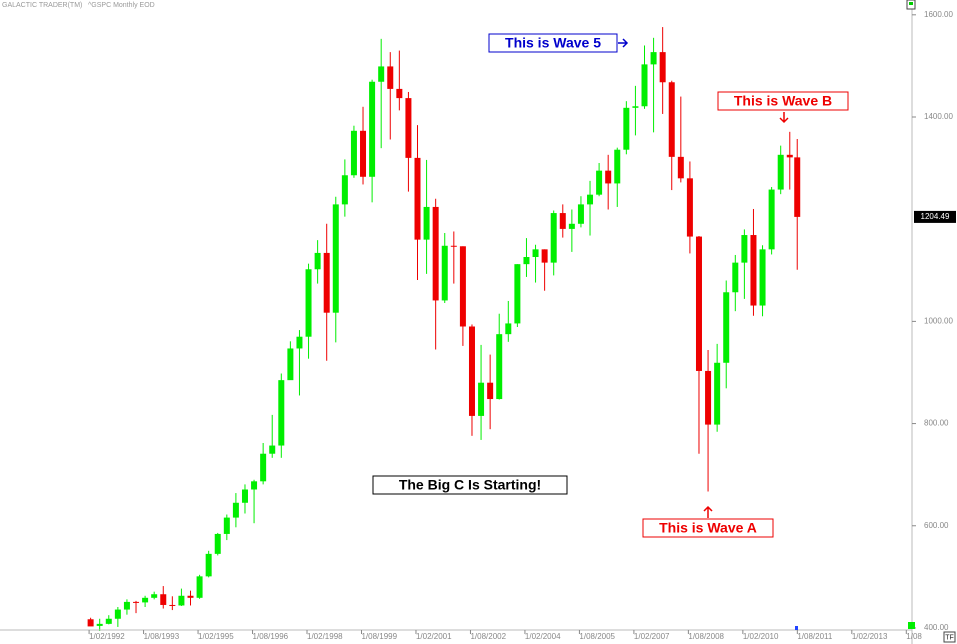 This screenshot has height=644, width=957. I want to click on y-tick-label: 1400.00, so click(938, 116).